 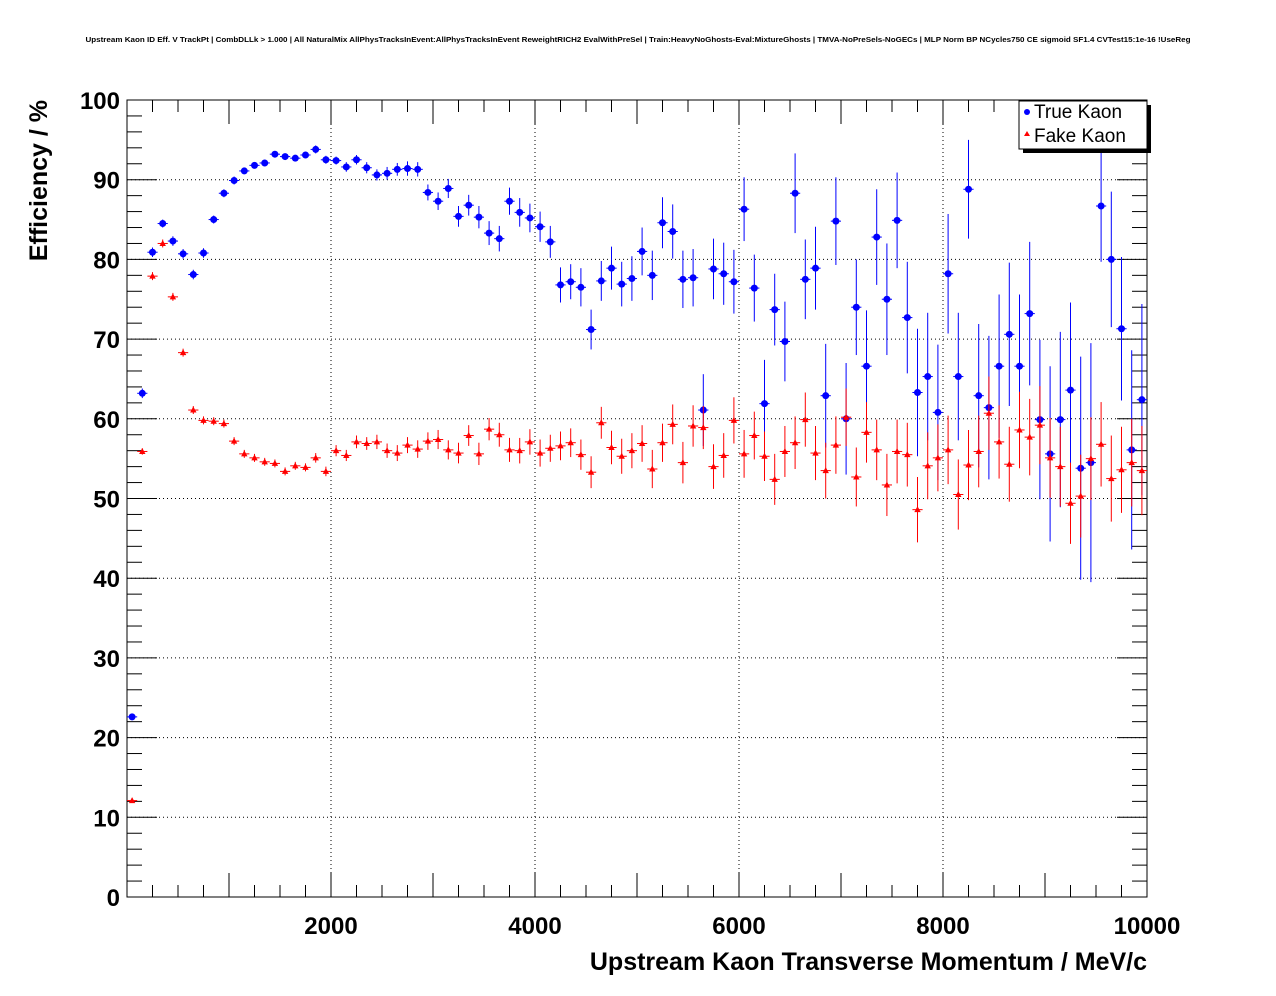 I want to click on legend-marker-fake-kaon, so click(x=1027, y=133).